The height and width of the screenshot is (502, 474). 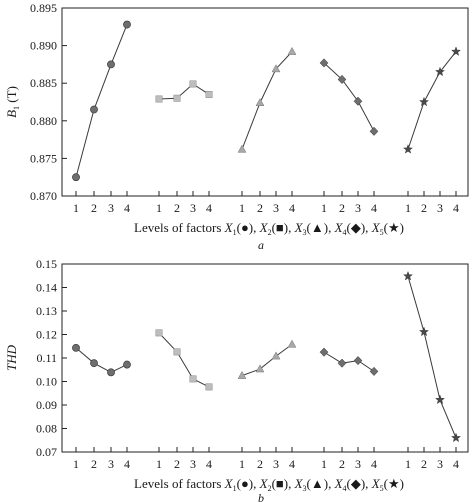 I want to click on y-tick-label: 0.10, so click(x=46, y=382).